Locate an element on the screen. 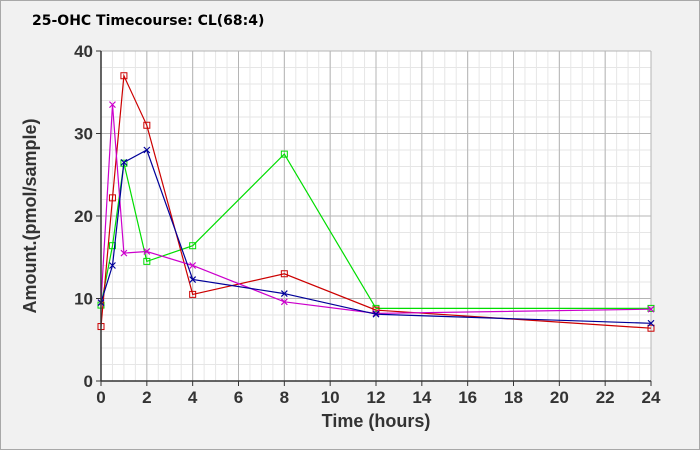 The height and width of the screenshot is (451, 700). x-tick-label: 20 is located at coordinates (559, 397).